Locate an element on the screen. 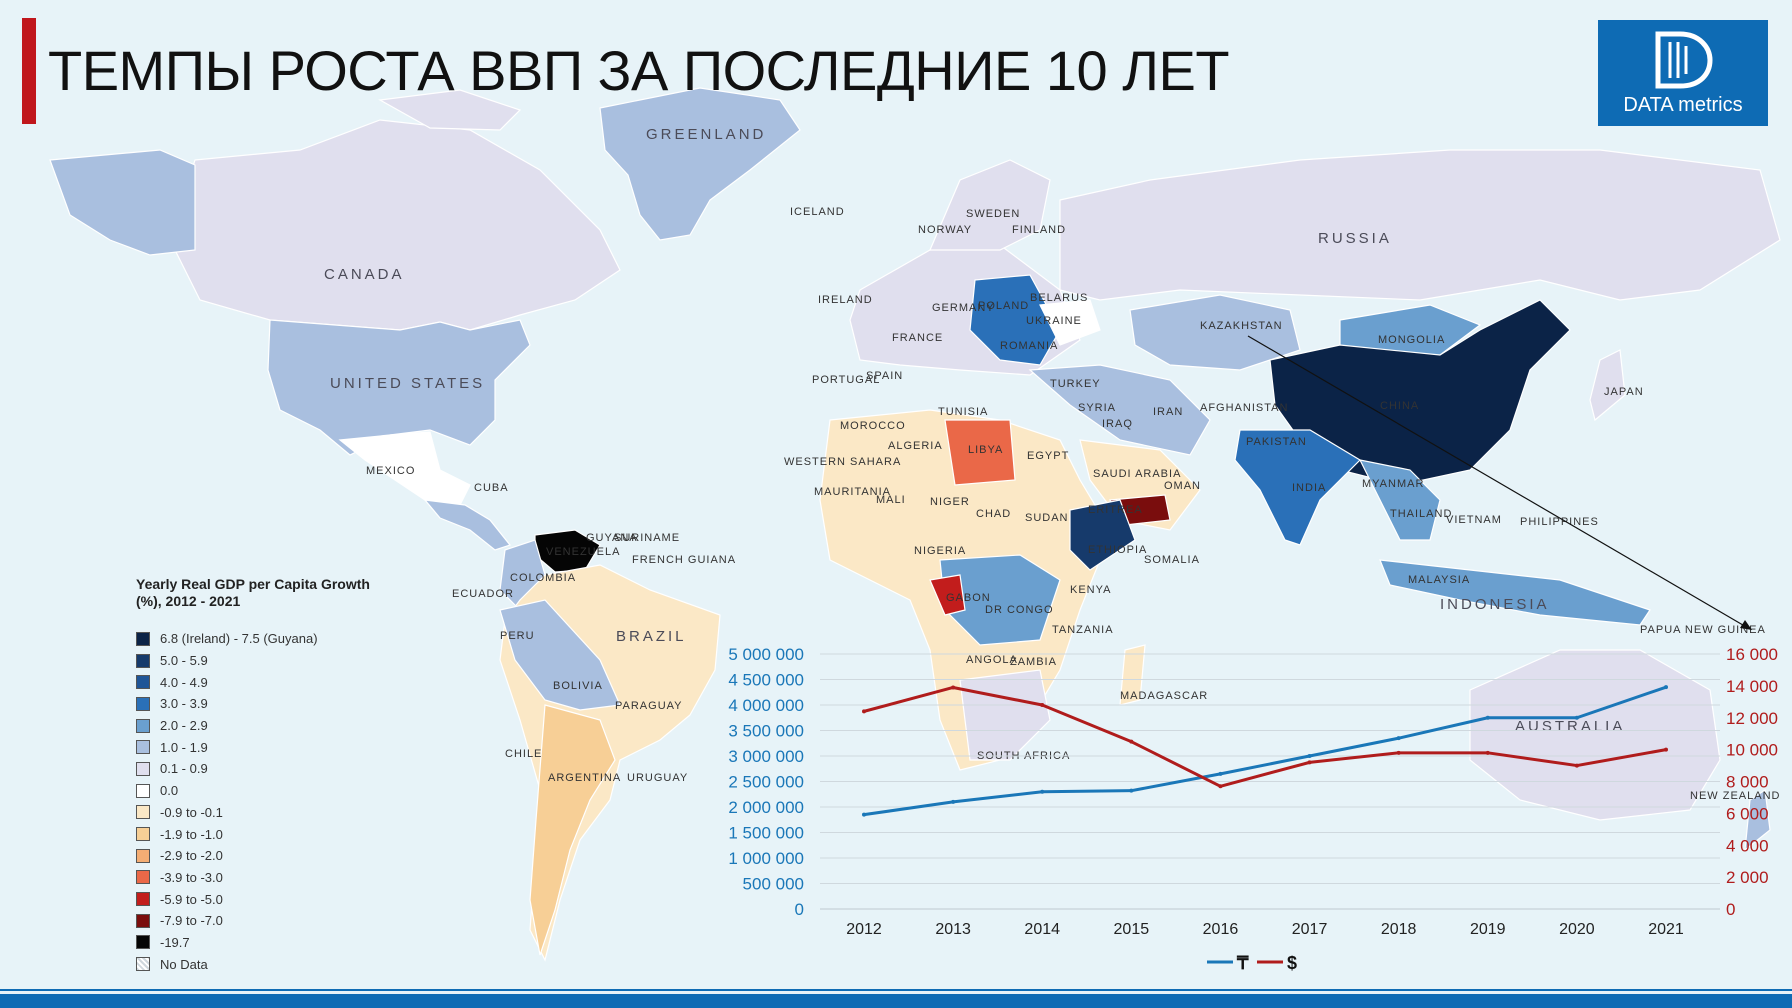  russia-shape is located at coordinates (1420, 225).